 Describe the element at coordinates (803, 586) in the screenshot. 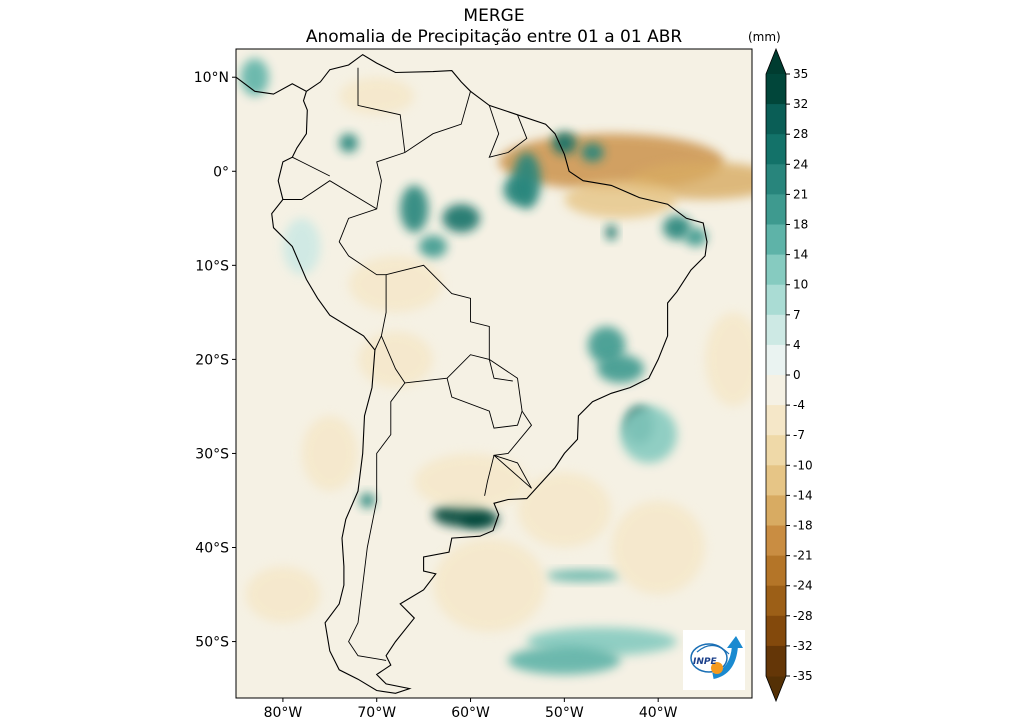

I see `colorbar-tick-label: -24` at that location.